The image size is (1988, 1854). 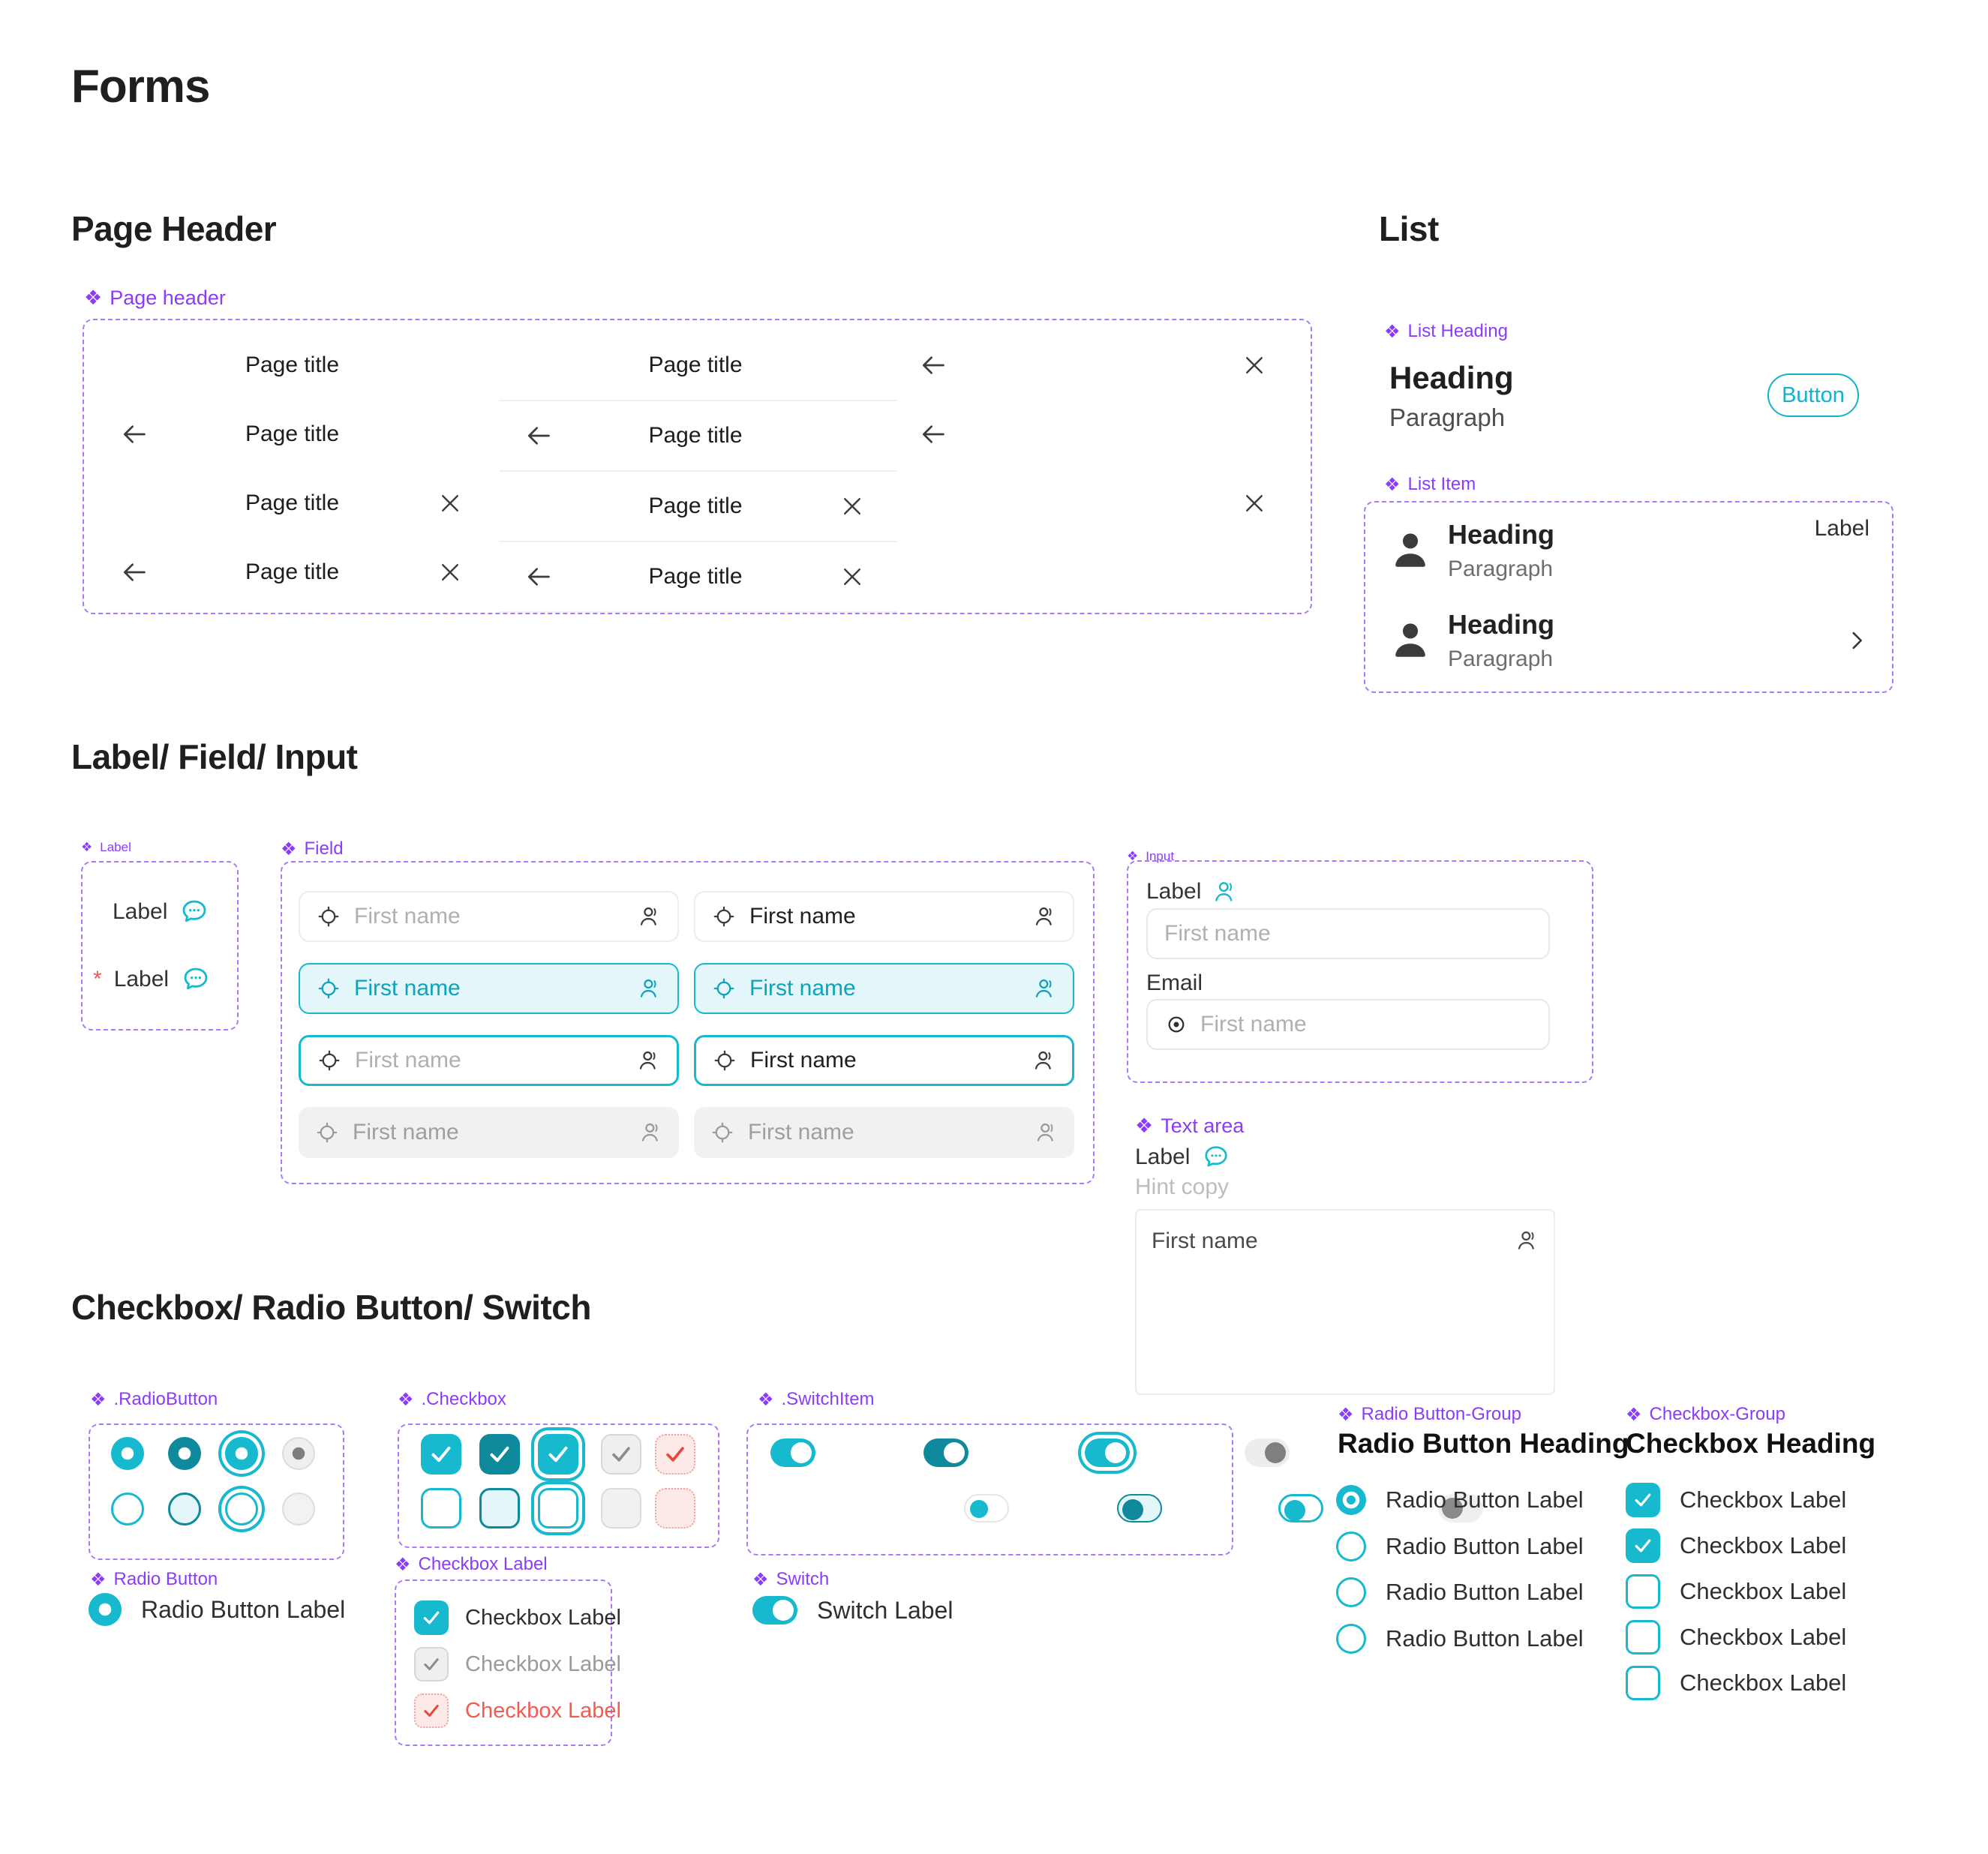 What do you see at coordinates (558, 1508) in the screenshot?
I see `checkbox-unchecked-focus` at bounding box center [558, 1508].